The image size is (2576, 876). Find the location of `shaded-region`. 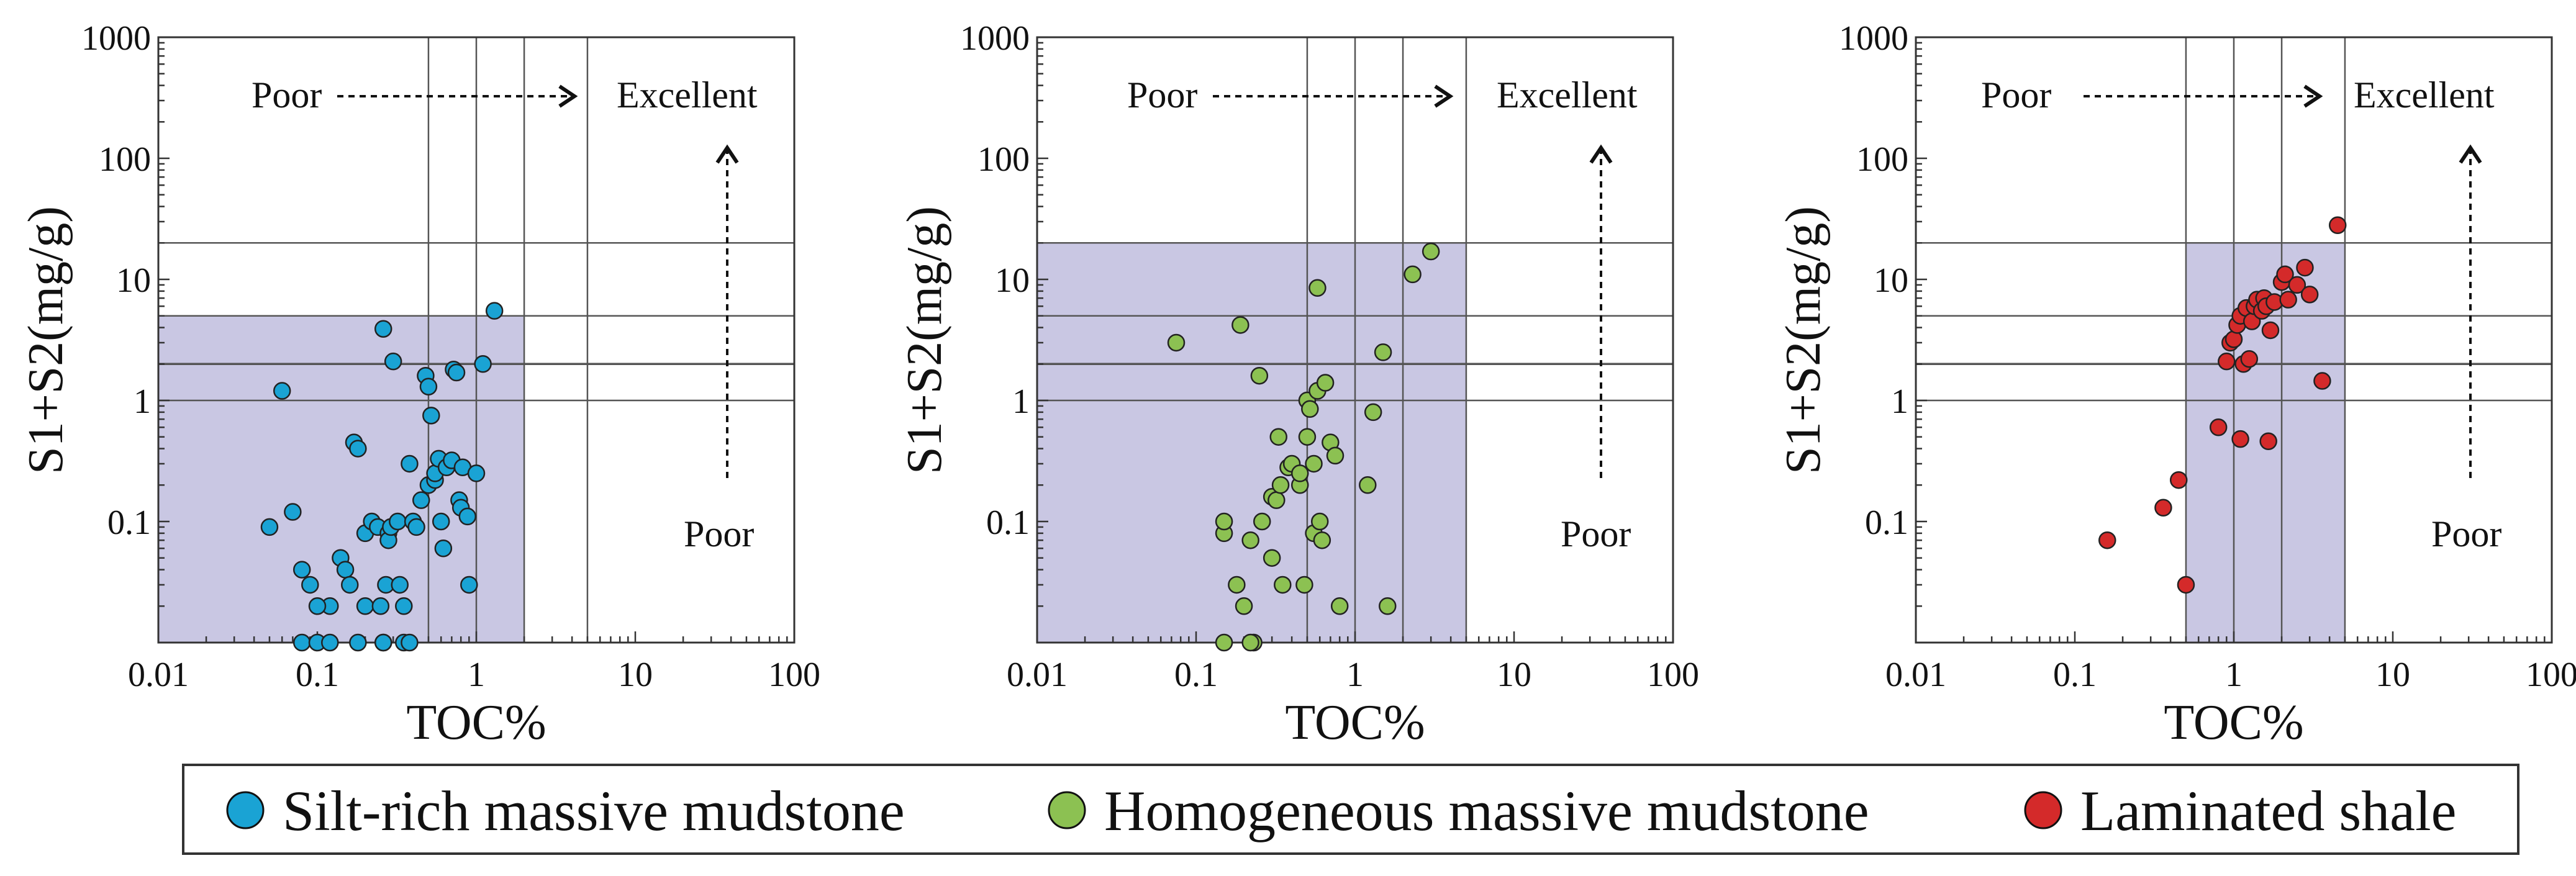

shaded-region is located at coordinates (1251, 443).